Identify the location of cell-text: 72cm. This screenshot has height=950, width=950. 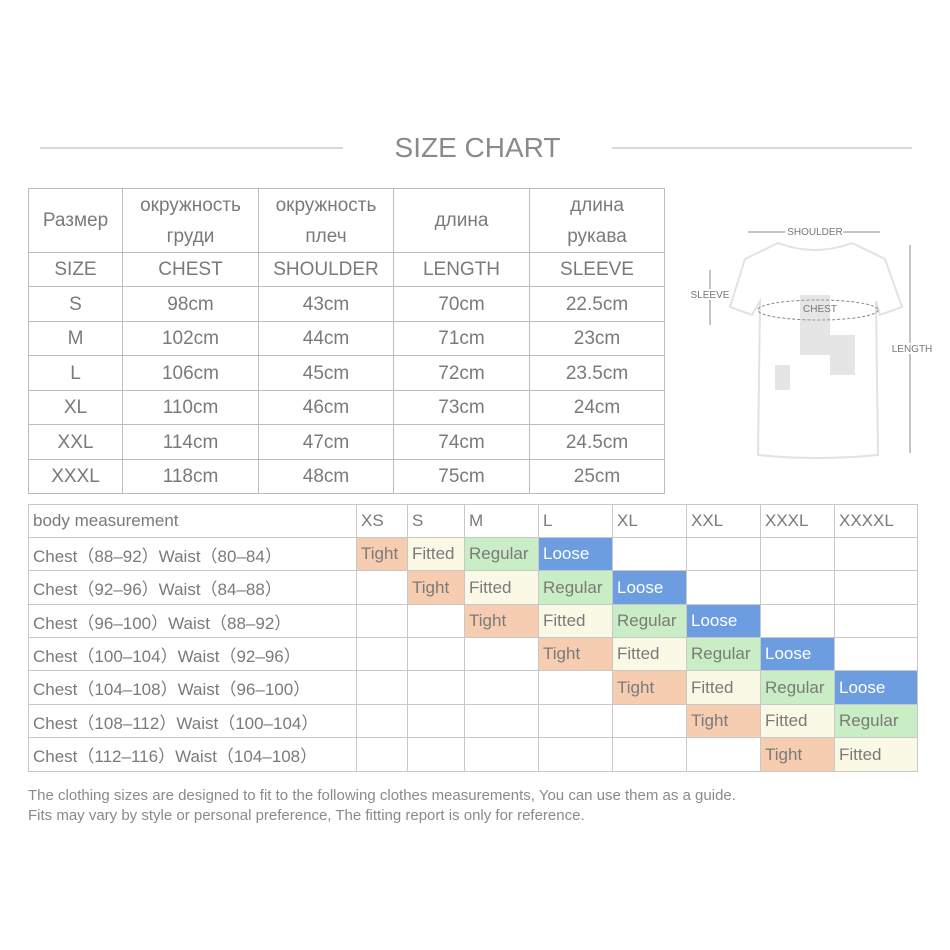
(461, 373).